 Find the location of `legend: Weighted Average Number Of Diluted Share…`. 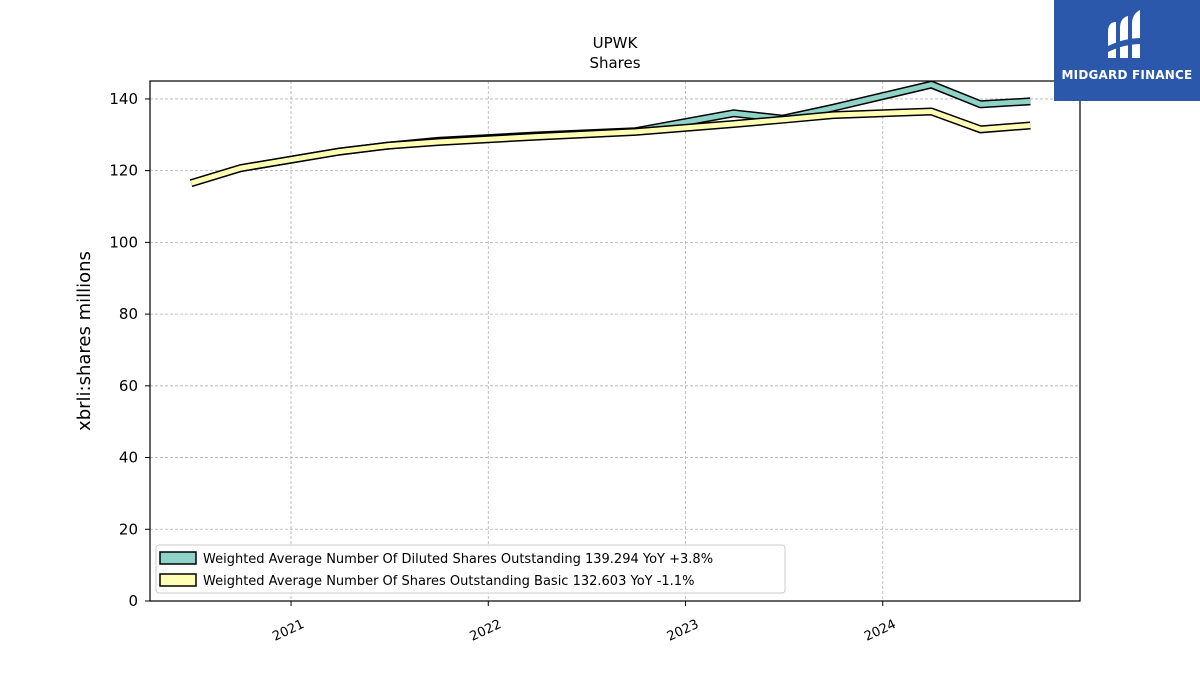

legend: Weighted Average Number Of Diluted Share… is located at coordinates (470, 569).